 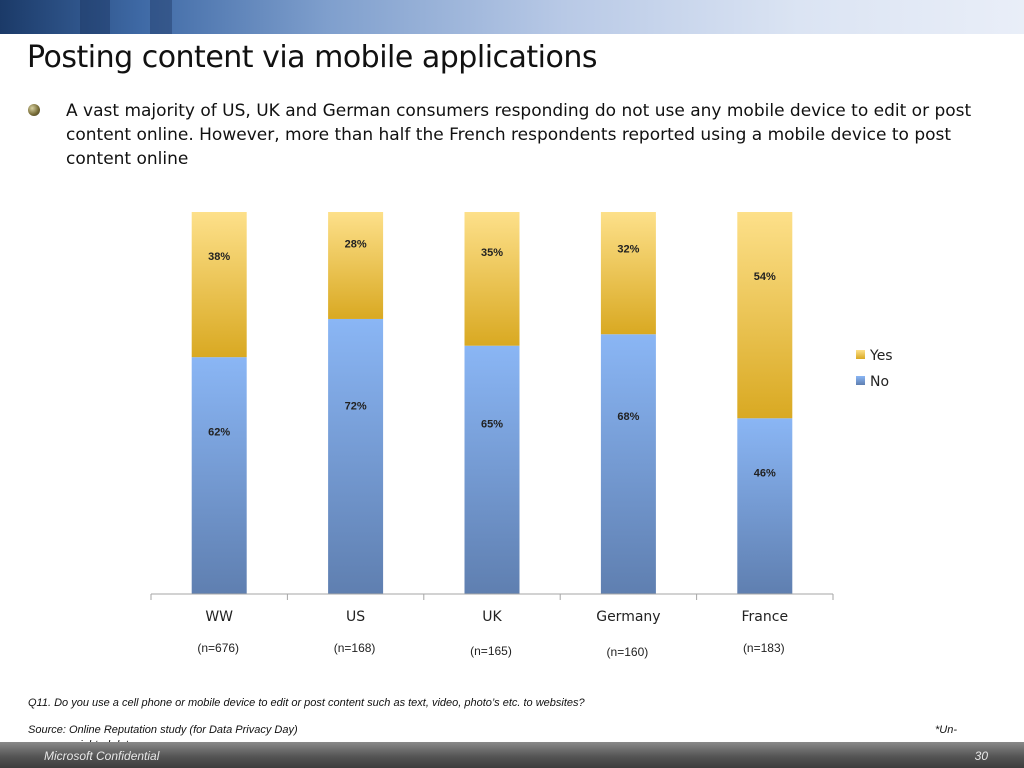 I want to click on category-label: France, so click(x=765, y=617).